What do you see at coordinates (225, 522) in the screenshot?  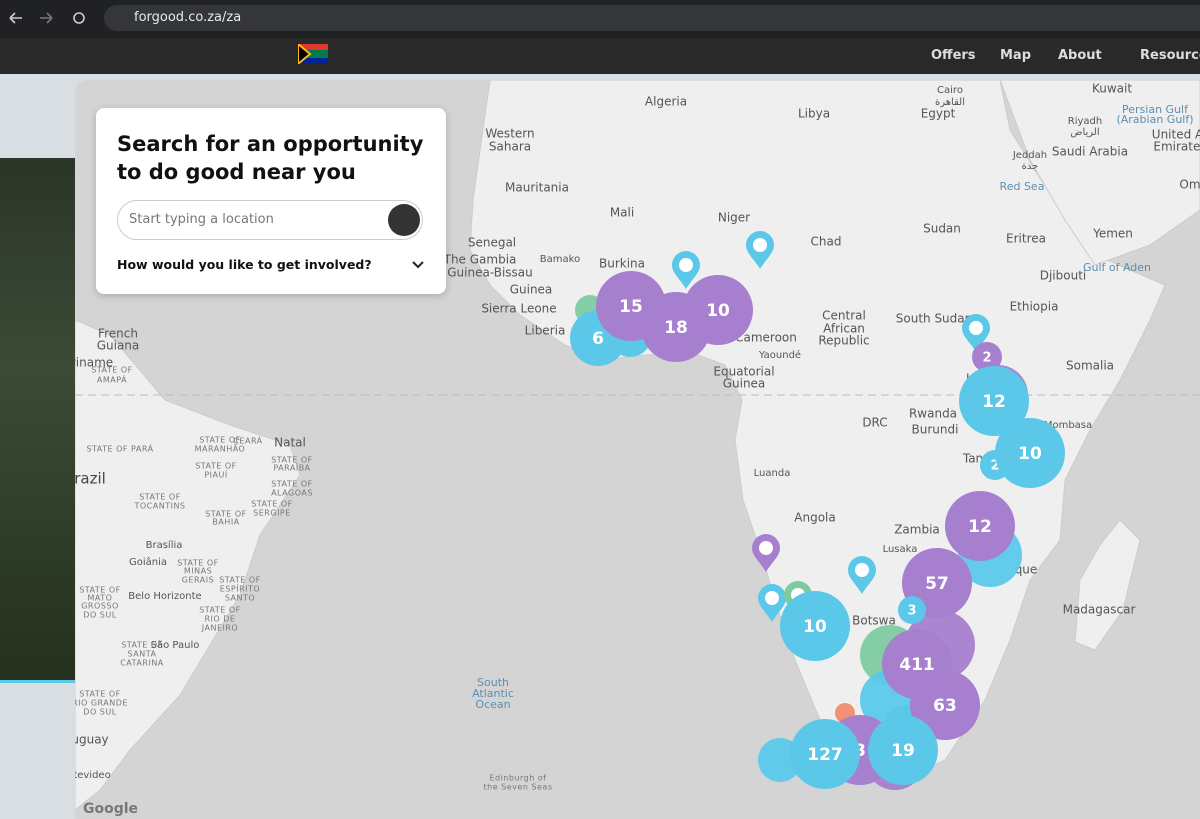 I see `map-label: BAHIA` at bounding box center [225, 522].